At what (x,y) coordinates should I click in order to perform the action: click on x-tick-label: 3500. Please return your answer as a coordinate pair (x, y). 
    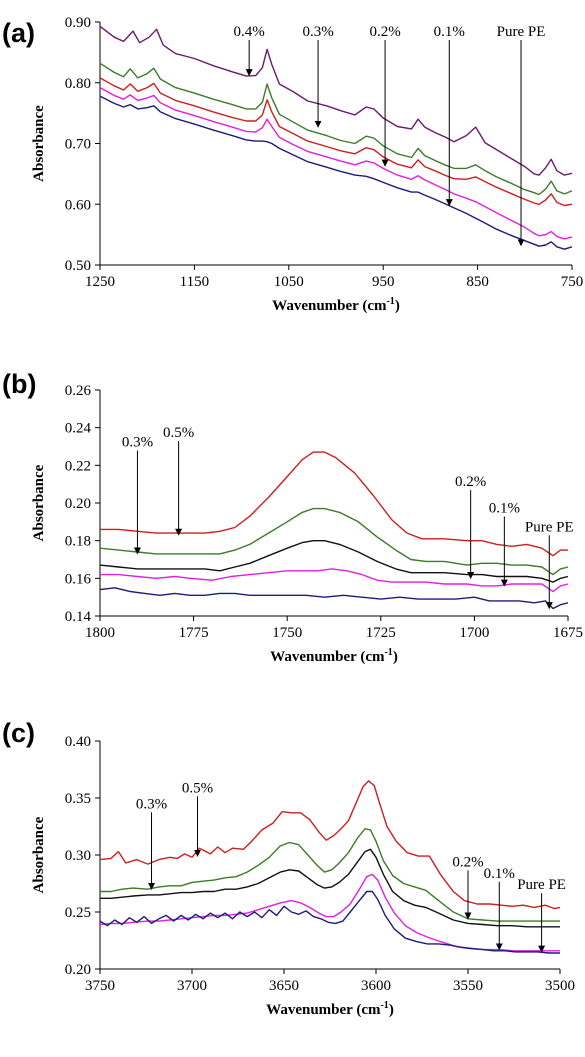
    Looking at the image, I should click on (560, 986).